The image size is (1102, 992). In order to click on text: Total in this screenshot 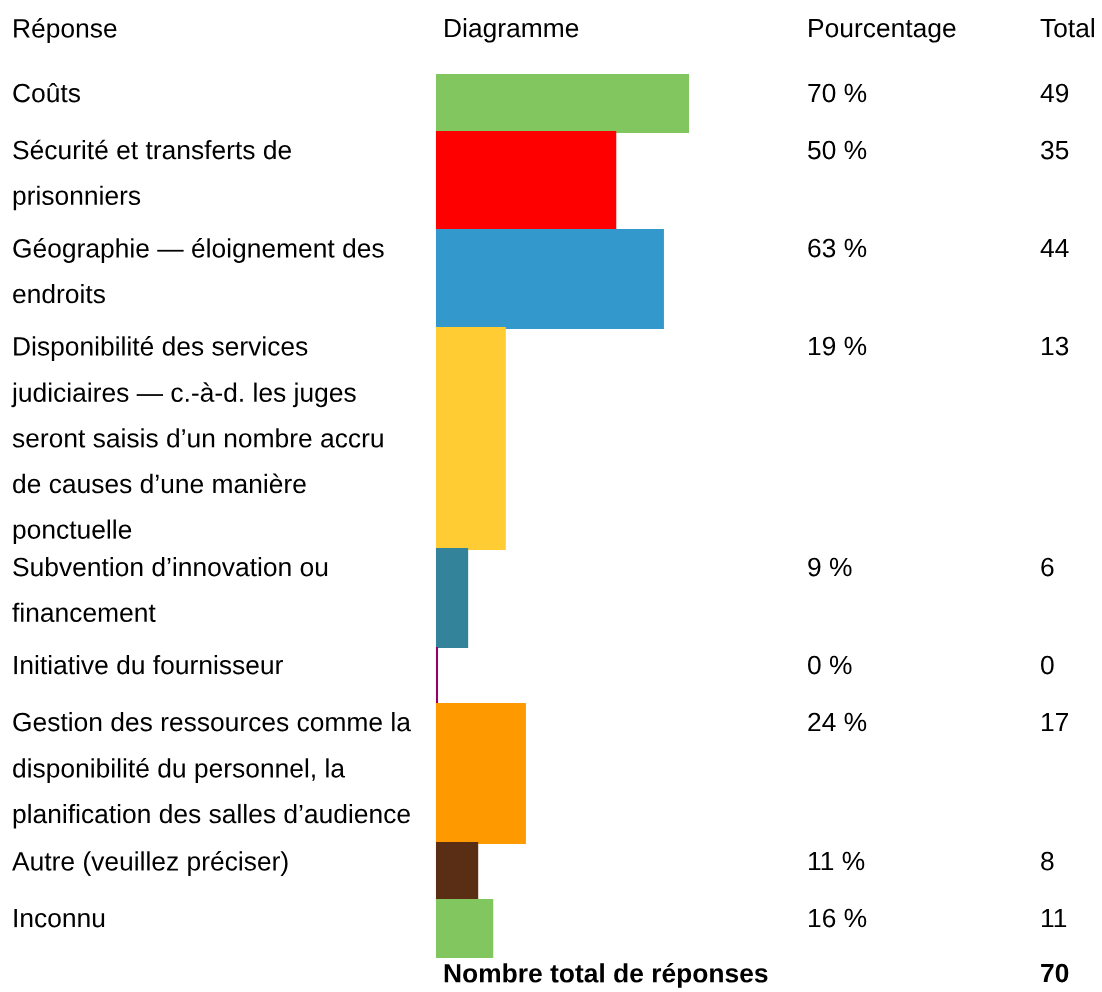, I will do `click(1067, 28)`.